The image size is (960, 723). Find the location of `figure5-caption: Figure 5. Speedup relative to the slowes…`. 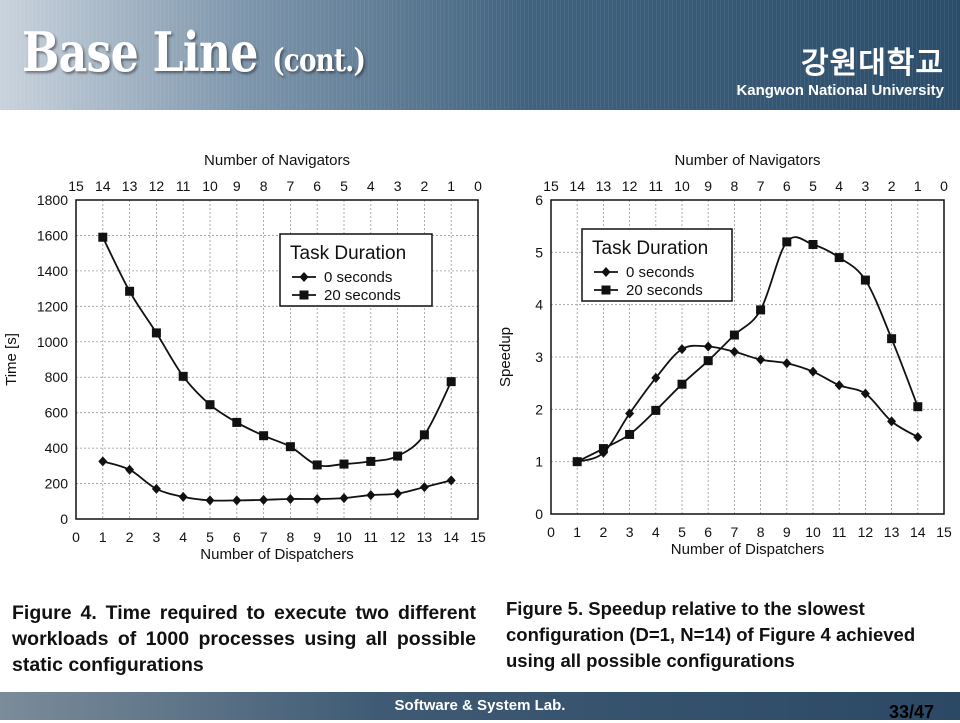

figure5-caption: Figure 5. Speedup relative to the slowes… is located at coordinates (729, 635).